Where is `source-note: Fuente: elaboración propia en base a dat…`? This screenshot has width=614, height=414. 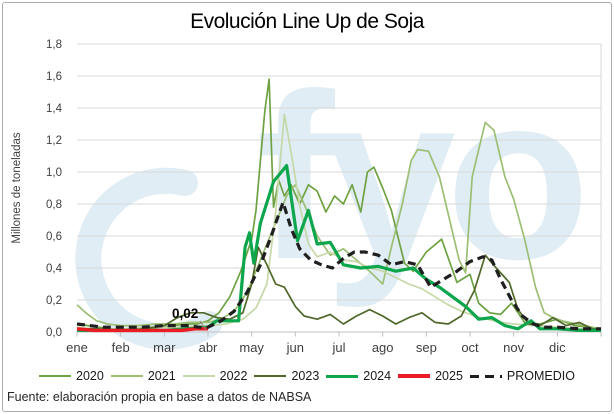
source-note: Fuente: elaboración propia en base a dat… is located at coordinates (159, 397).